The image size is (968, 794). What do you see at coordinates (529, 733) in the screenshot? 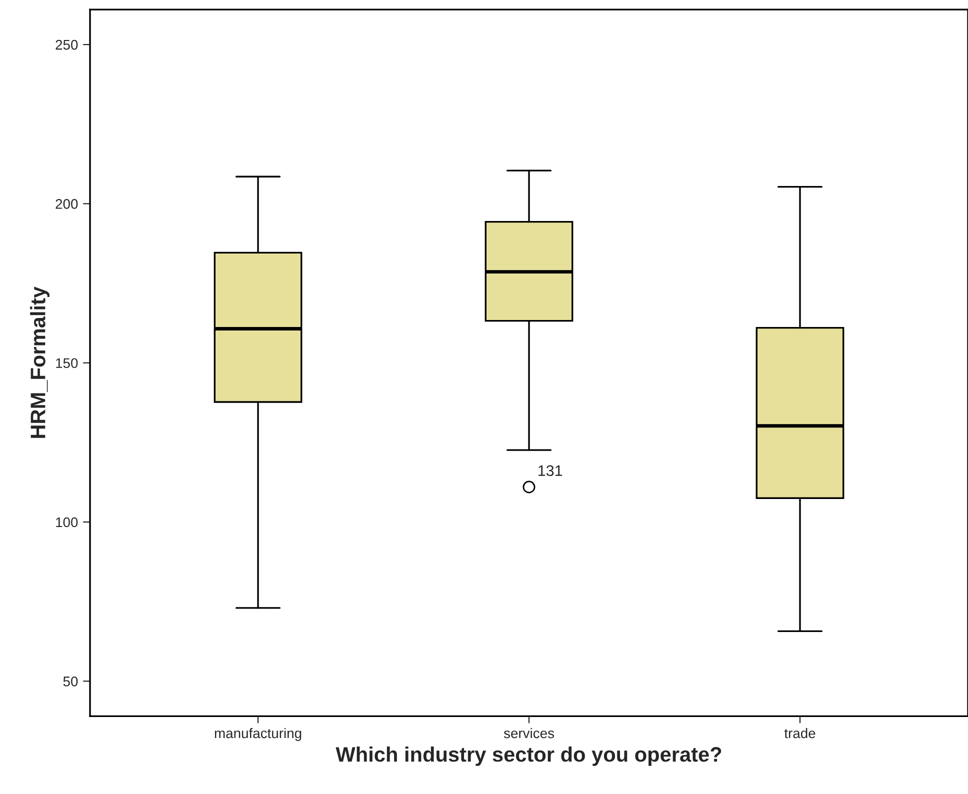
I see `x-tick-label: services` at bounding box center [529, 733].